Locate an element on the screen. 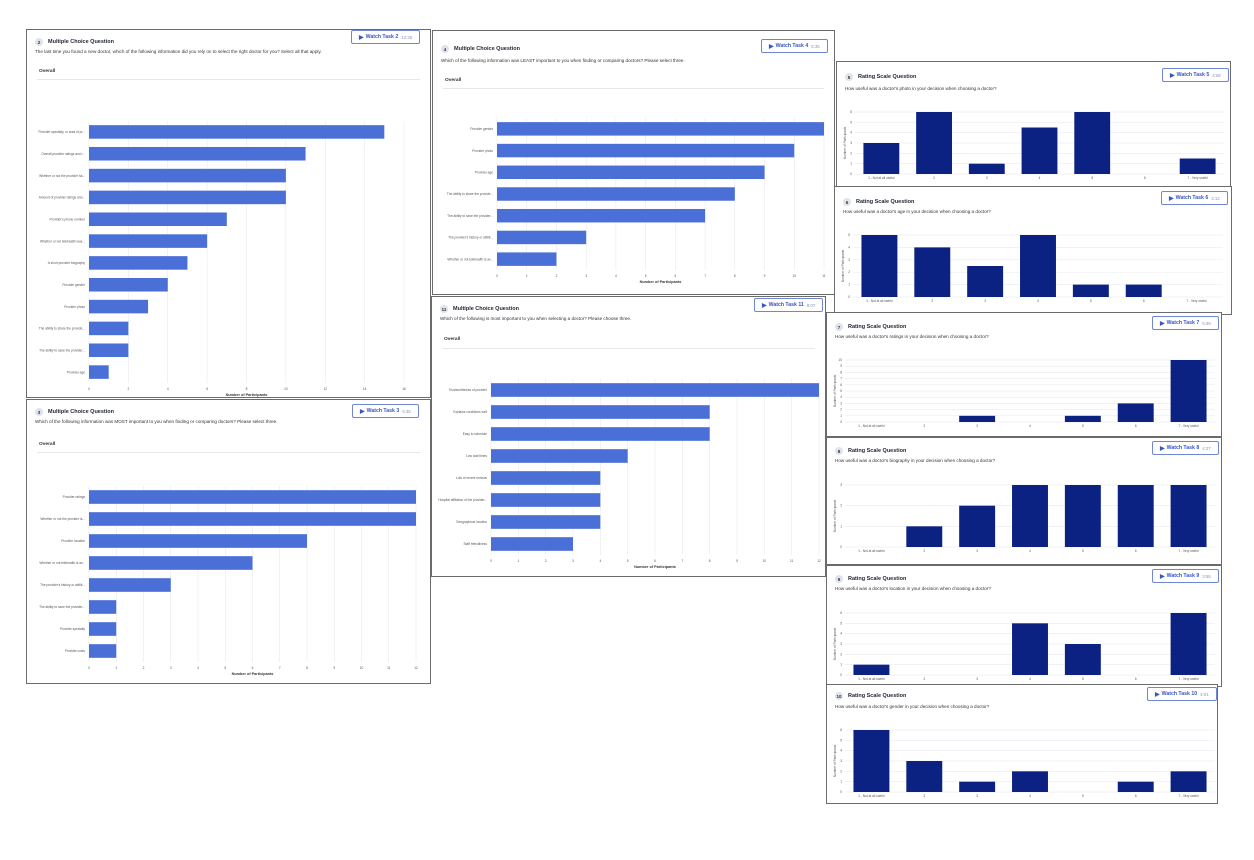  watch-label: Watch Task 4 is located at coordinates (792, 46).